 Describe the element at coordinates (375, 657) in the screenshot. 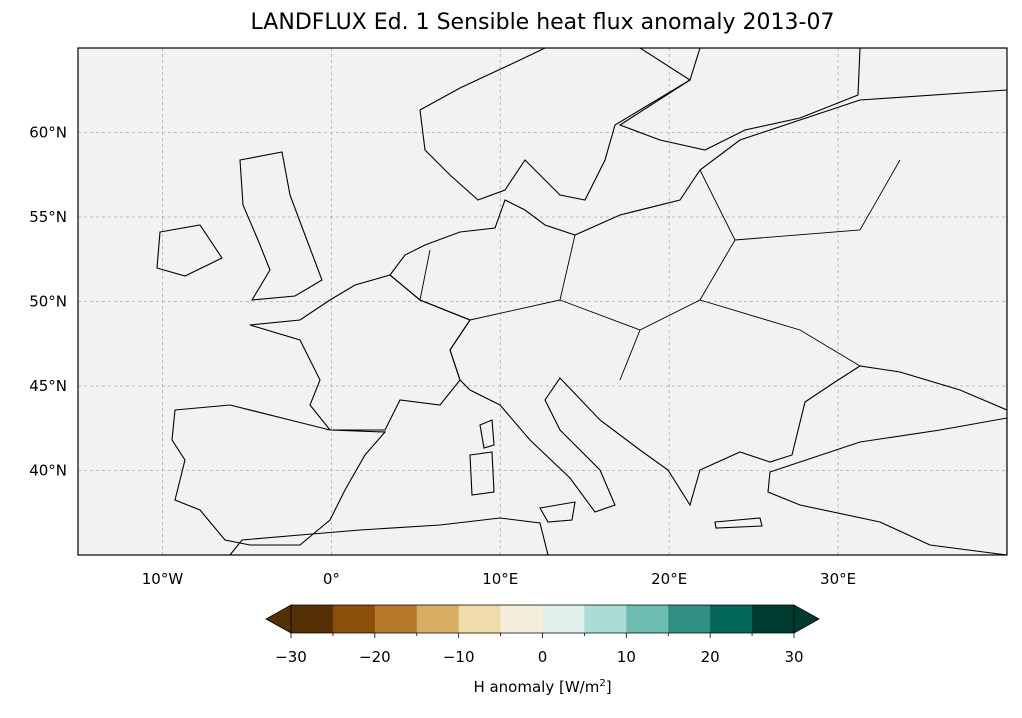

I see `colorbar-tick-label: −20` at that location.